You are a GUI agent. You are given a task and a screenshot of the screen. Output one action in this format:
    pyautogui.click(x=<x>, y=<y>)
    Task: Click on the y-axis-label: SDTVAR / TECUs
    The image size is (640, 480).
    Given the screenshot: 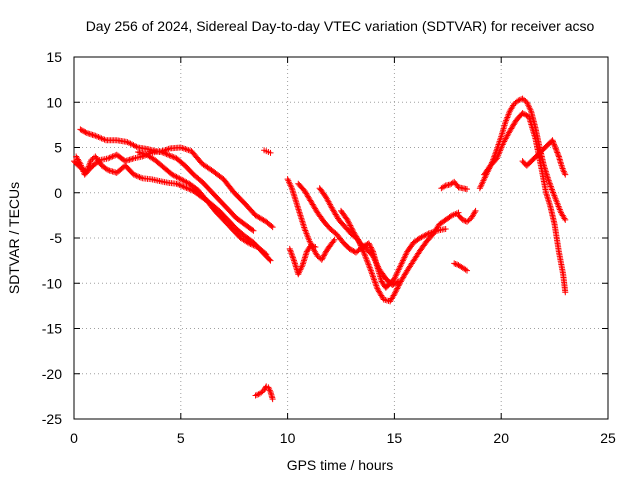 What is the action you would take?
    pyautogui.click(x=14, y=238)
    